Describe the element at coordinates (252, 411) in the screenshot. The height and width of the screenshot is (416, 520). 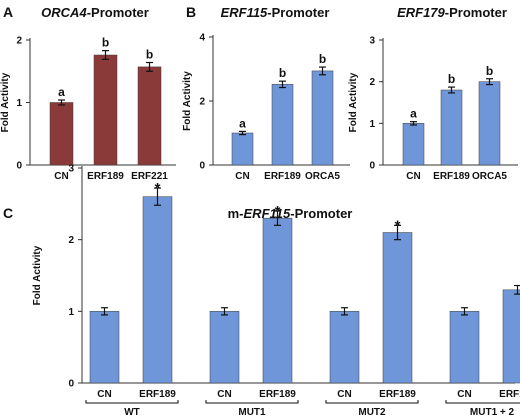
I see `group-label: MUT1` at that location.